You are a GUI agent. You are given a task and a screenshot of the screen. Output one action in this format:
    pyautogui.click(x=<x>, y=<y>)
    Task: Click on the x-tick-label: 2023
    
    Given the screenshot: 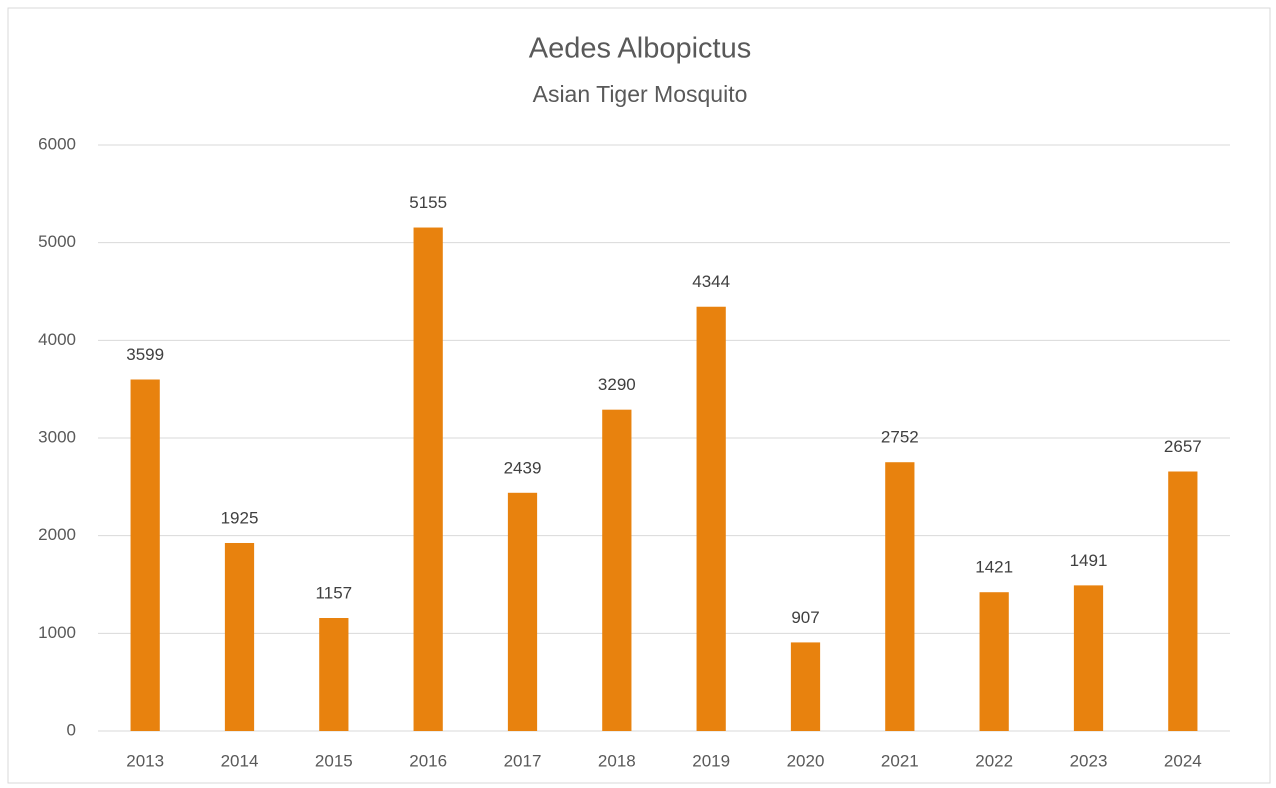 What is the action you would take?
    pyautogui.click(x=1089, y=760)
    